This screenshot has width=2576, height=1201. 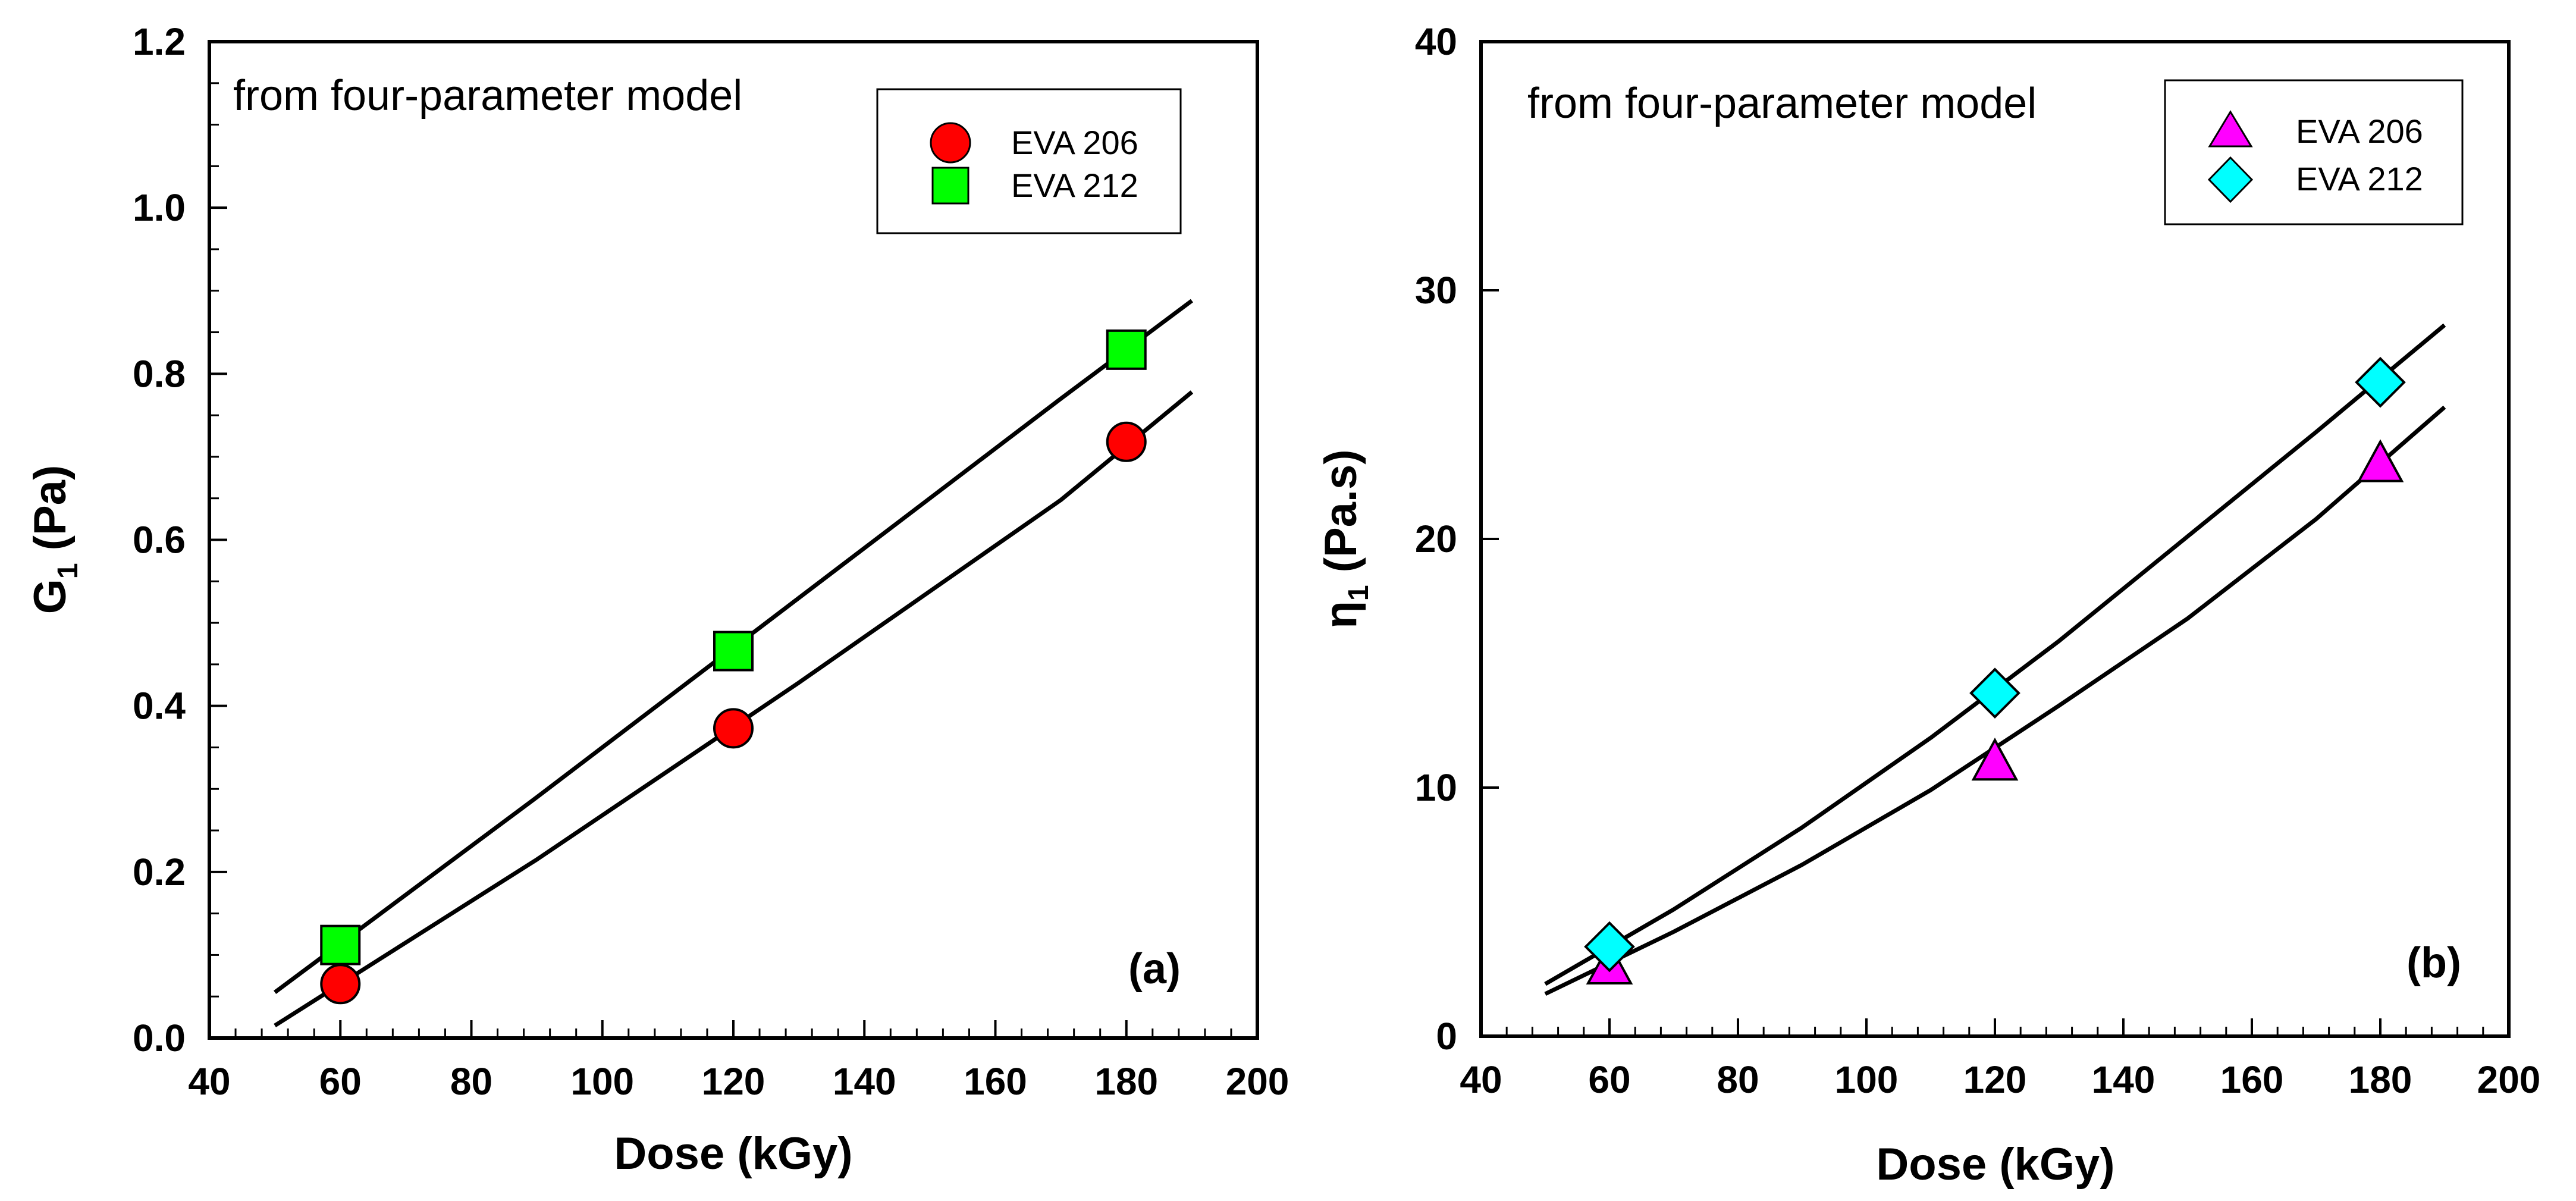 I want to click on y-tick-label: 40, so click(x=1436, y=41).